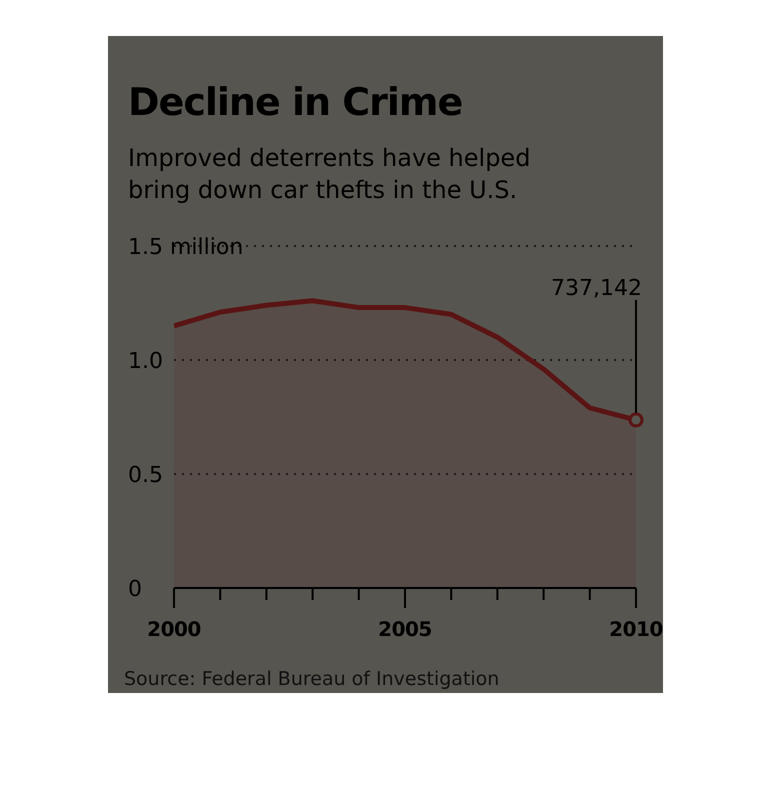  What do you see at coordinates (405, 629) in the screenshot?
I see `x-tick-label: 2005` at bounding box center [405, 629].